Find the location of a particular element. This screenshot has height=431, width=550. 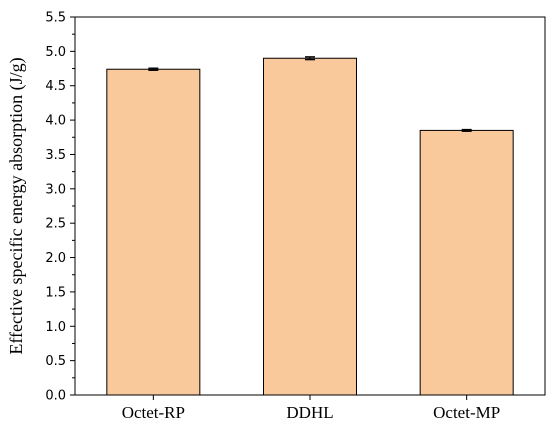

y-tick-label: 3.0 is located at coordinates (55, 189).